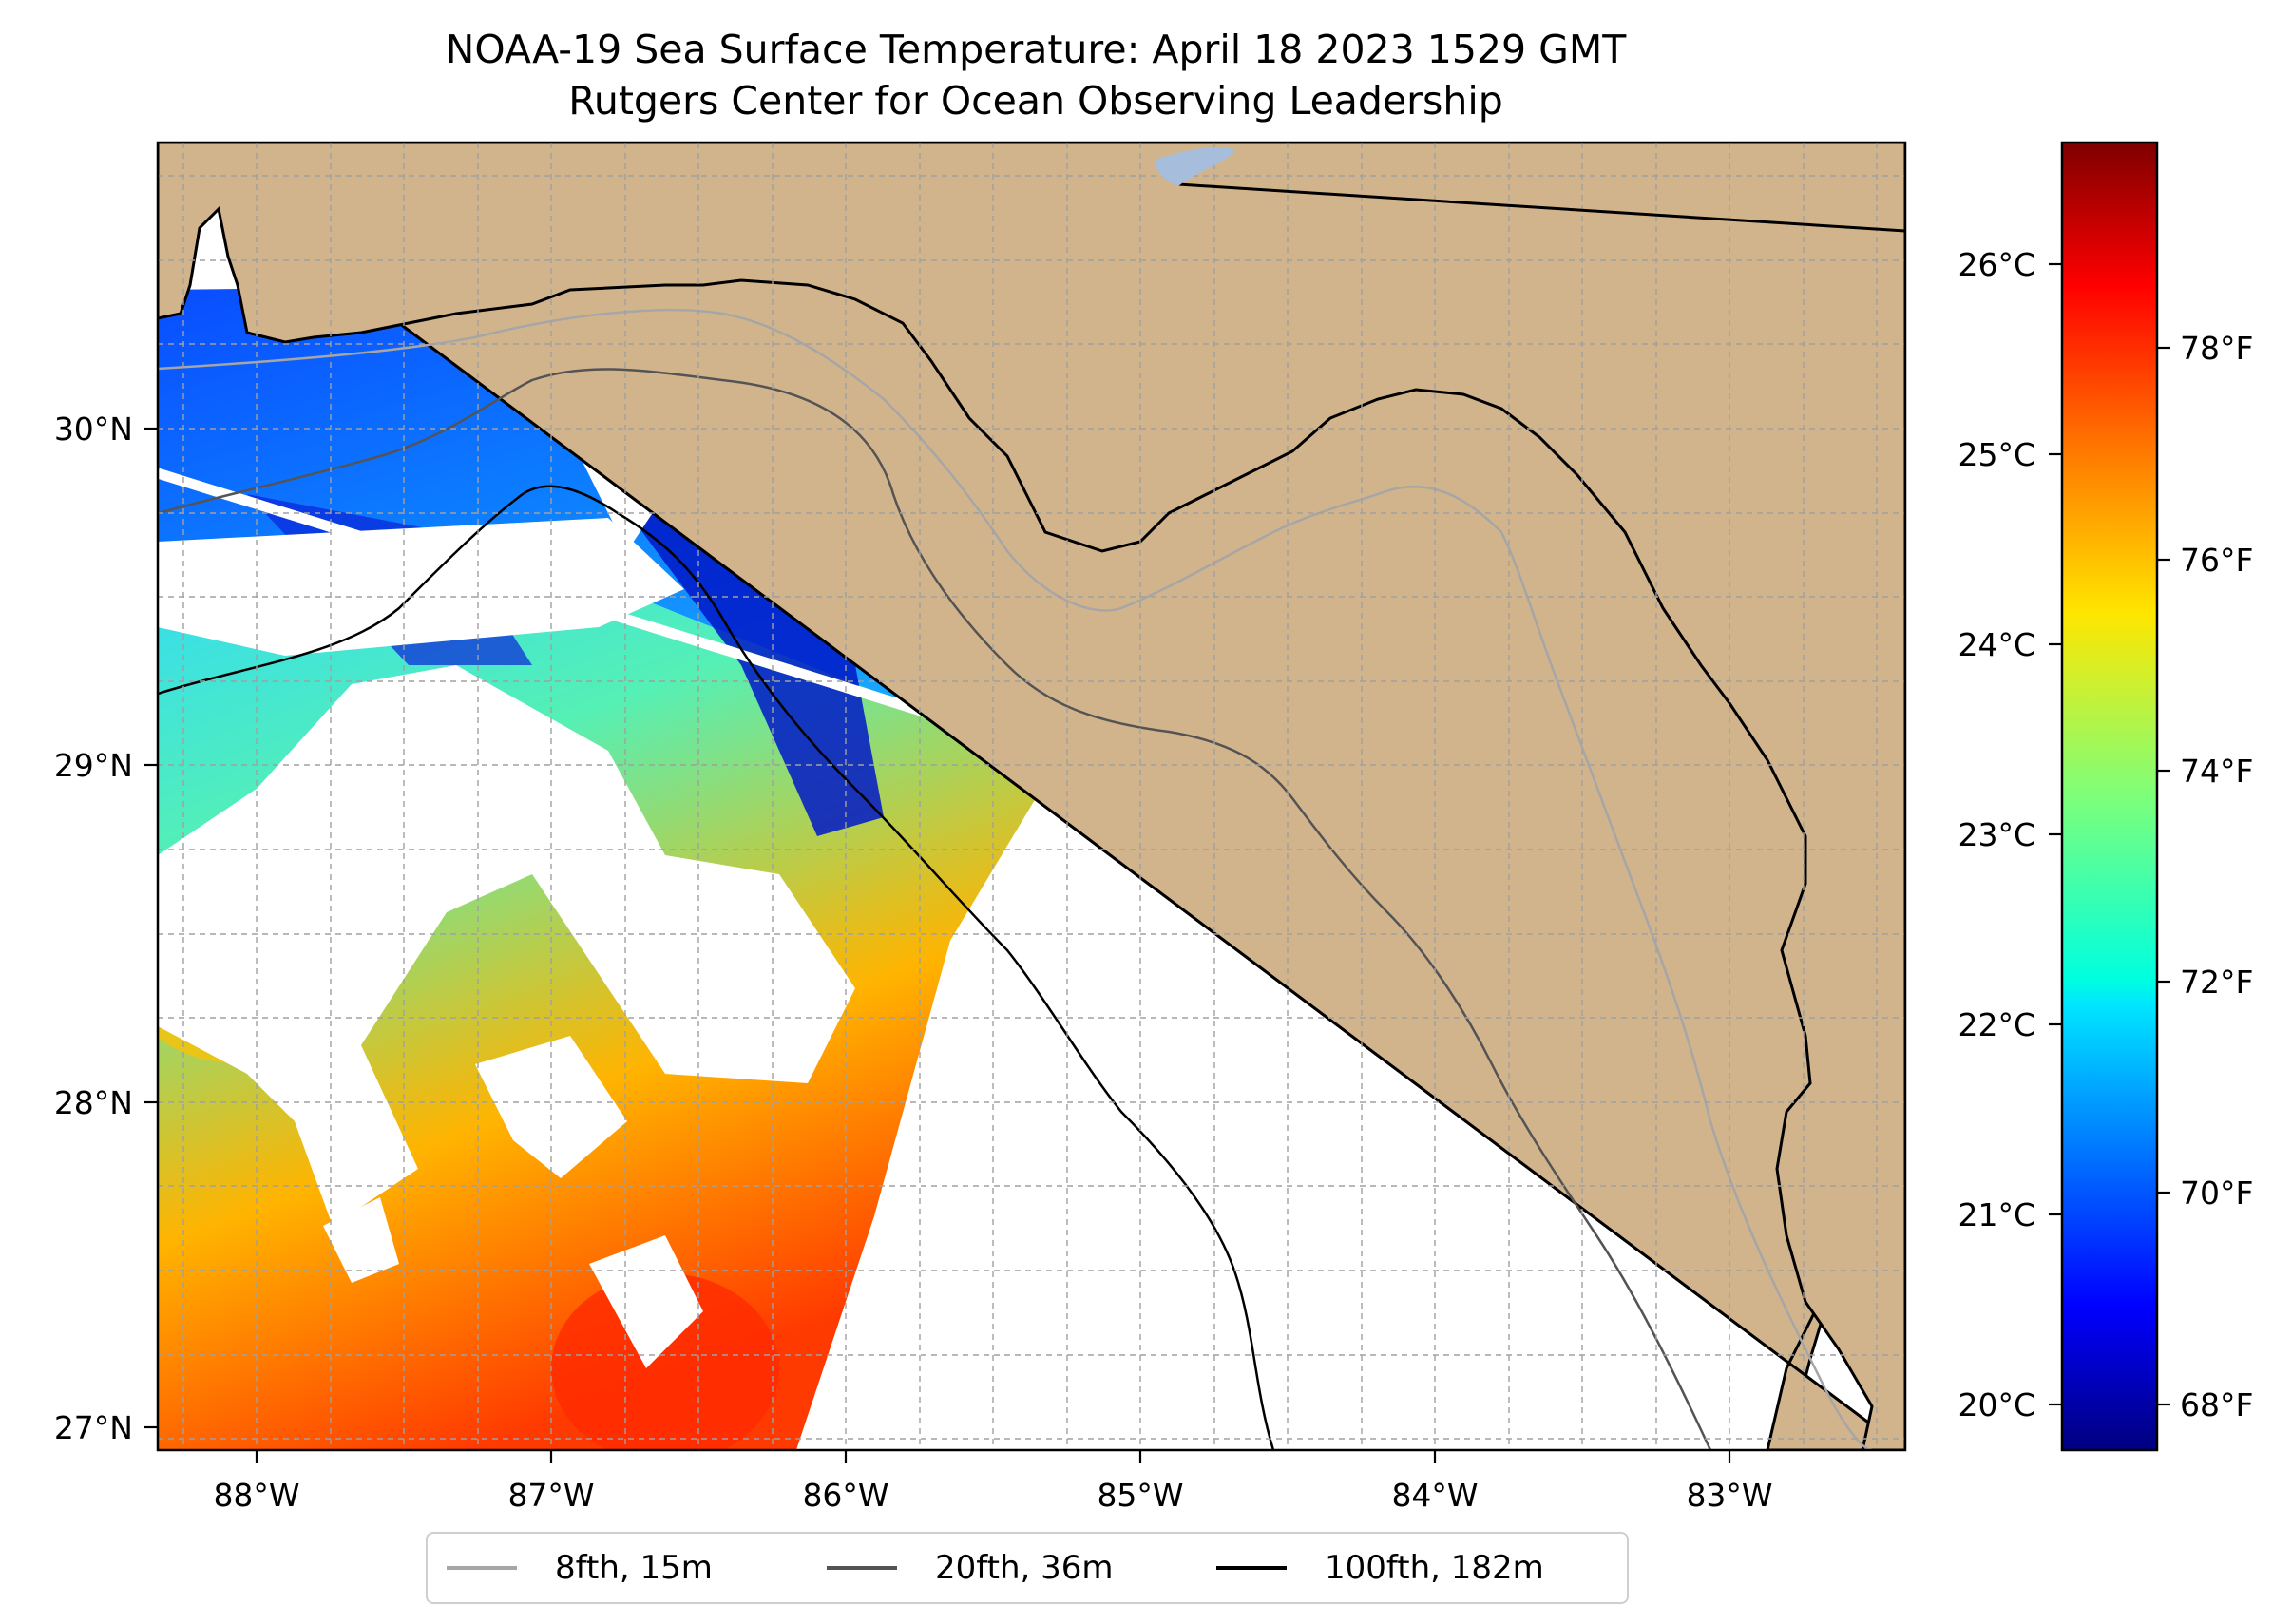 The height and width of the screenshot is (1624, 2292). What do you see at coordinates (93, 1102) in the screenshot?
I see `lat-tick-label: 28°N` at bounding box center [93, 1102].